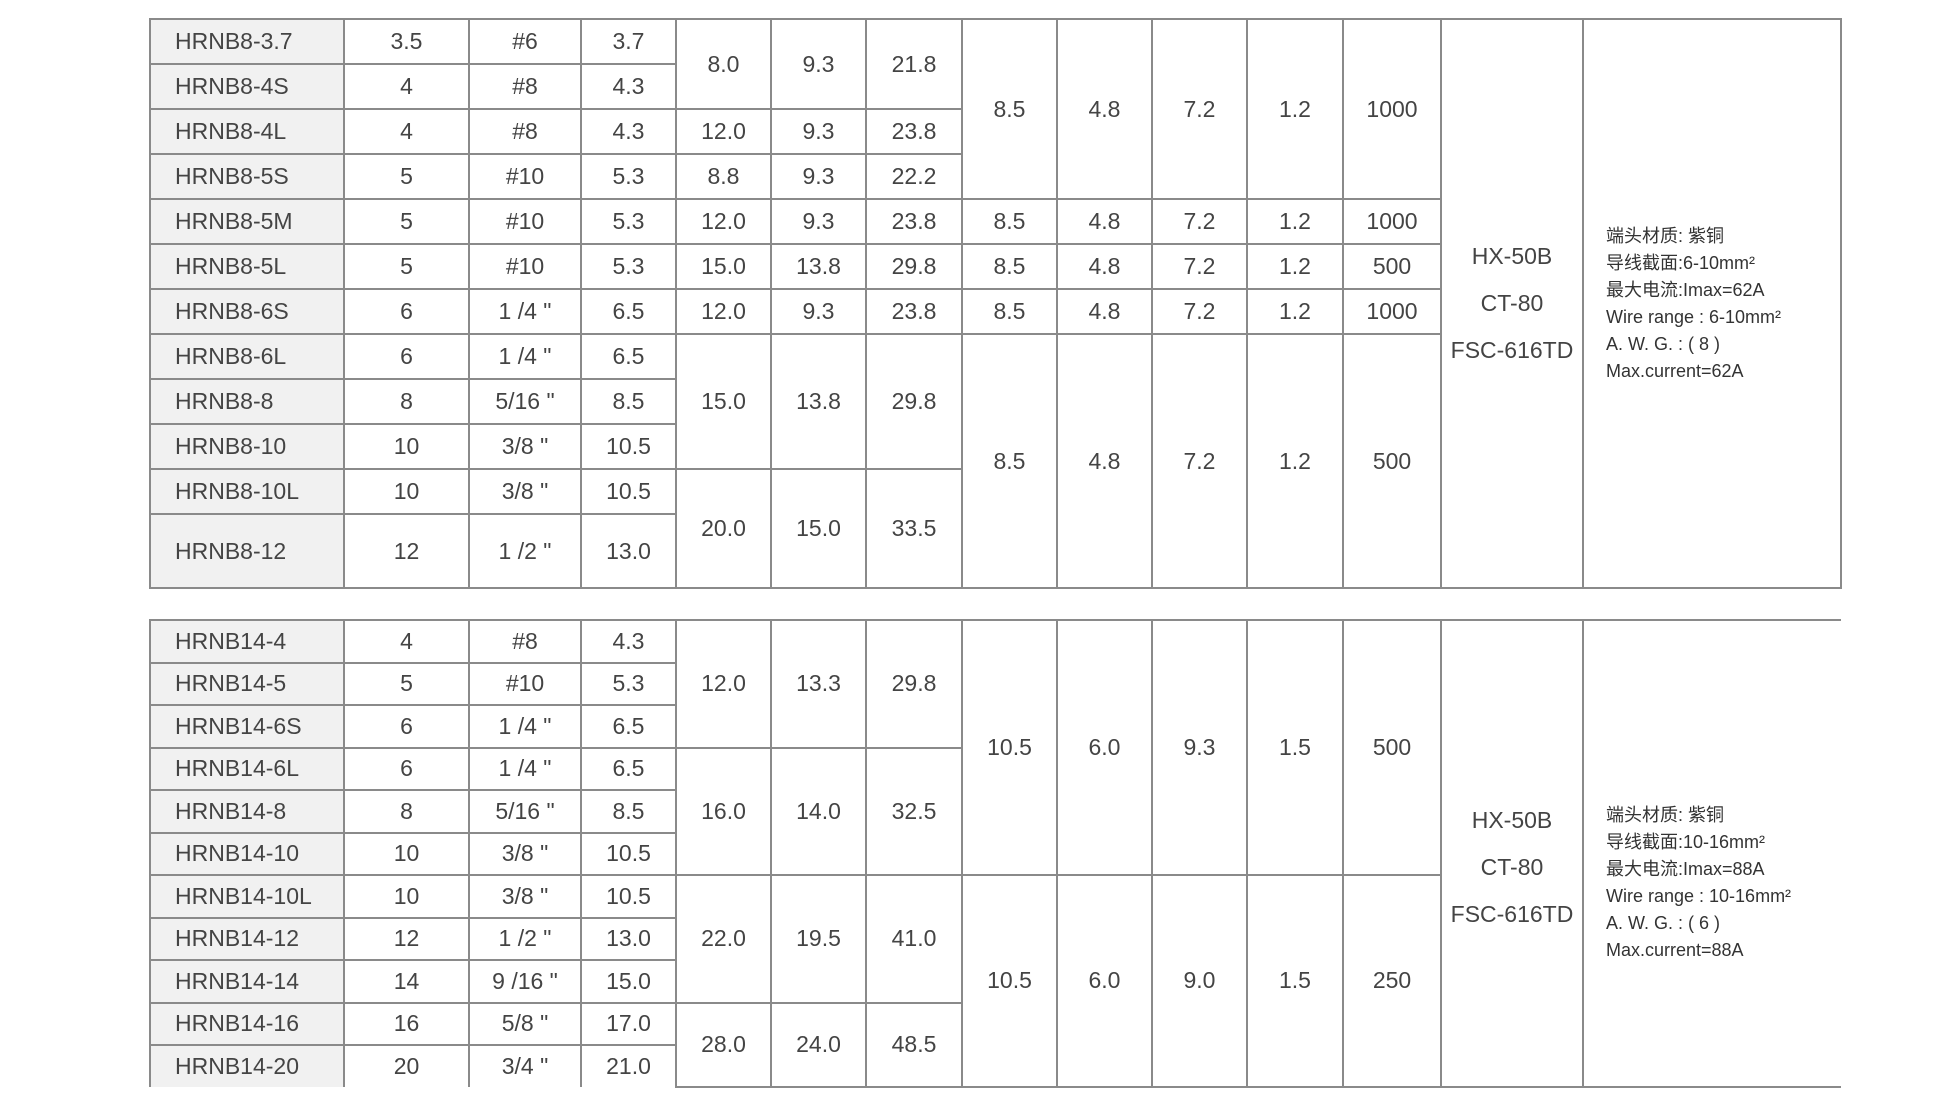  What do you see at coordinates (247, 356) in the screenshot?
I see `model-cell: HRNB8-6L` at bounding box center [247, 356].